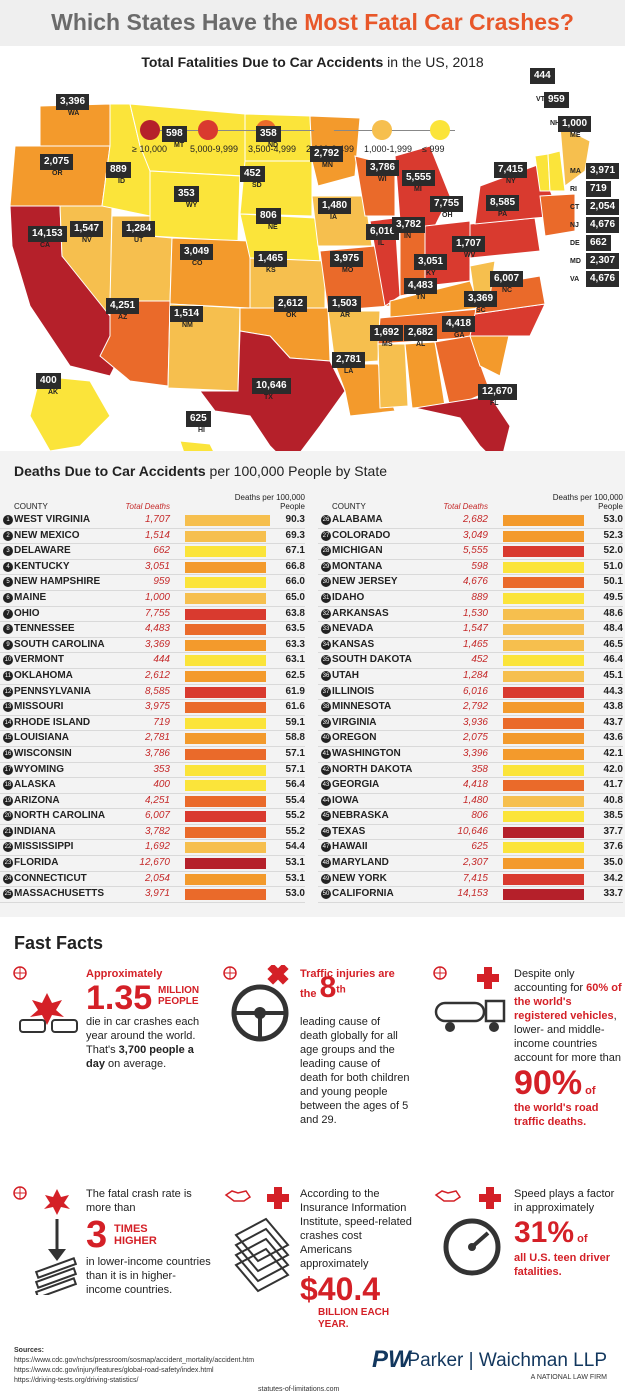 The image size is (625, 1395). I want to click on state-name: NORTH CAROLINA, so click(60, 816).